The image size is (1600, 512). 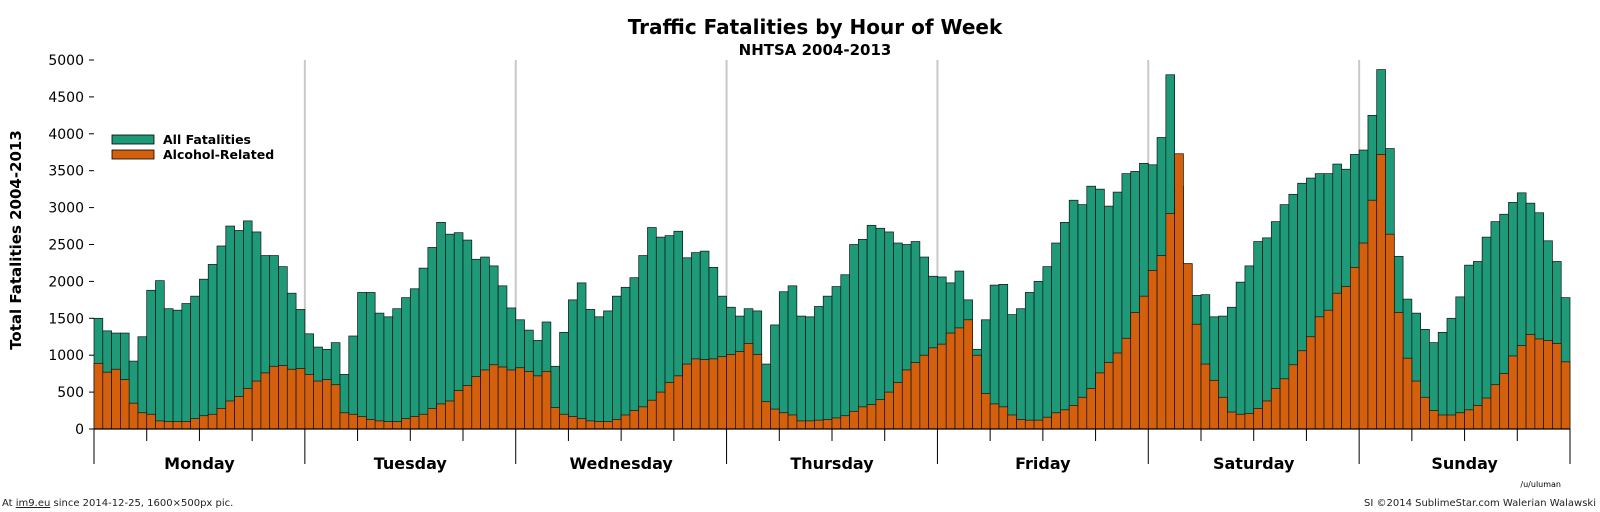 I want to click on legend-swatch-alcohol-related, so click(x=133, y=154).